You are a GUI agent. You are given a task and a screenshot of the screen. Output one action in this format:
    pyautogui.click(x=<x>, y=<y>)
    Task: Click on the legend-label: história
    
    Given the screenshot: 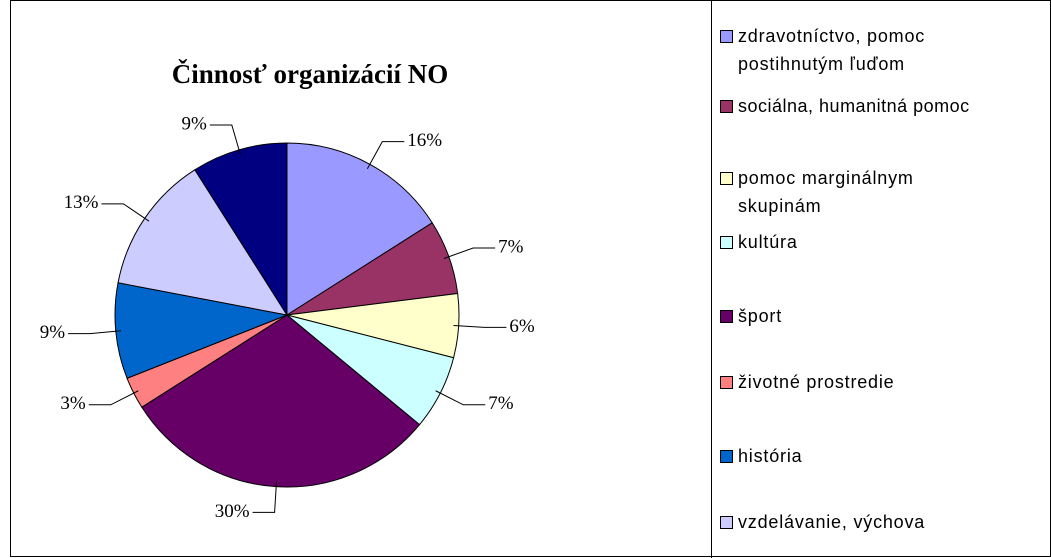 What is the action you would take?
    pyautogui.click(x=770, y=456)
    